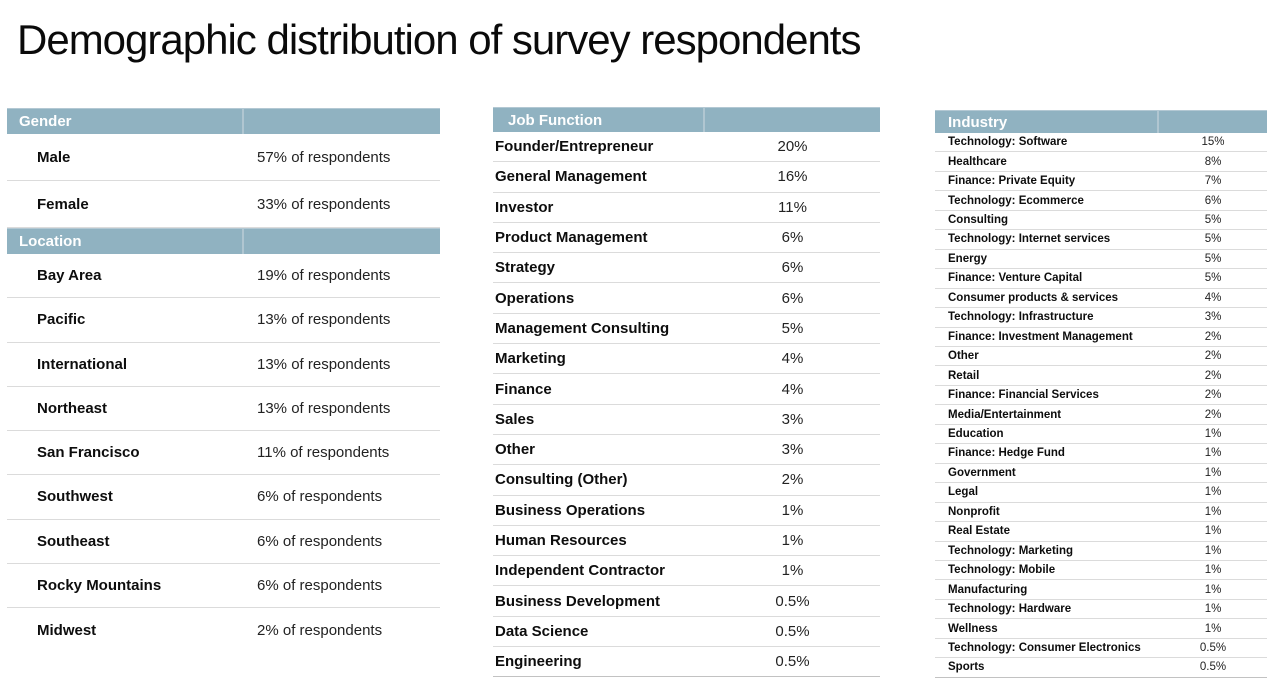 The image size is (1280, 683). I want to click on table-row: Midwest 2% of respondents, so click(223, 630).